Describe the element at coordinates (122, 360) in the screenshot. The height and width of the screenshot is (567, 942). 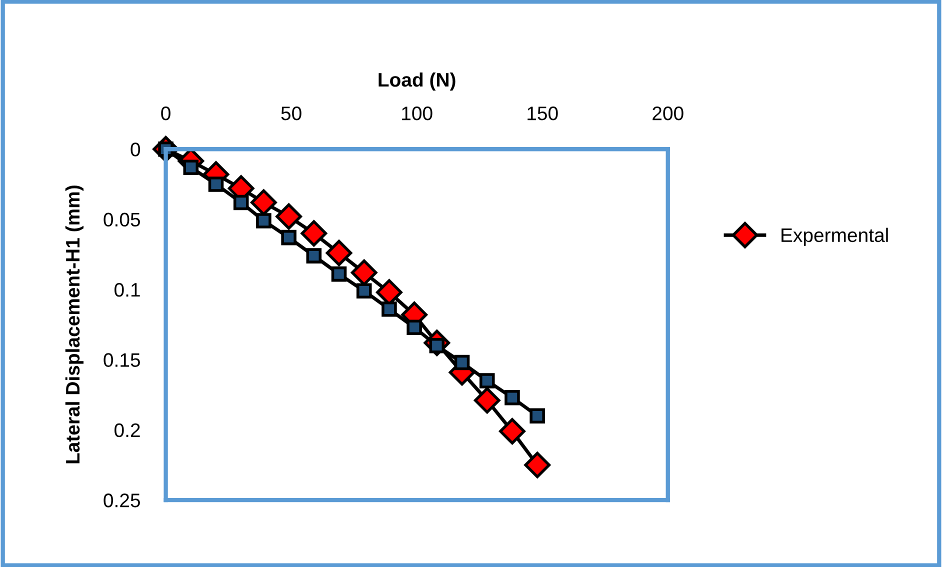
I see `y-tick-label: 0.15` at that location.